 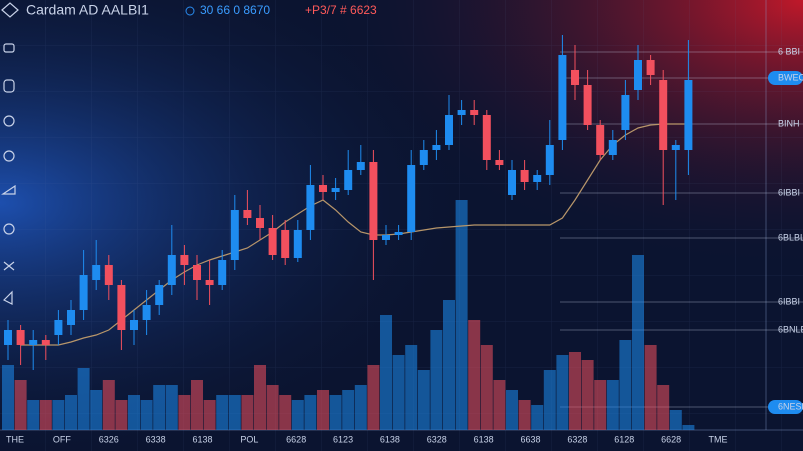 What do you see at coordinates (190, 11) in the screenshot?
I see `status-dot` at bounding box center [190, 11].